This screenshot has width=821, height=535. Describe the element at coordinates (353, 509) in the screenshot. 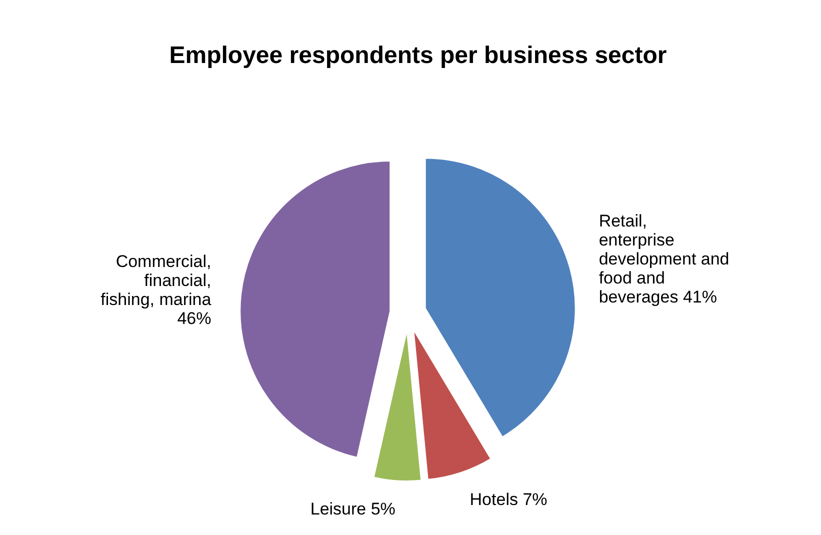

I see `slice-label: Leisure 5%` at that location.